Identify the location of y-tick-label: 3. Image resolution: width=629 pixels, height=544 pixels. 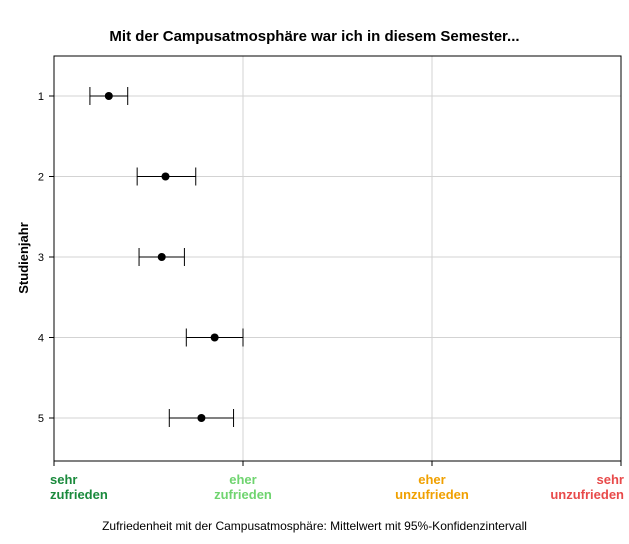
(41, 258).